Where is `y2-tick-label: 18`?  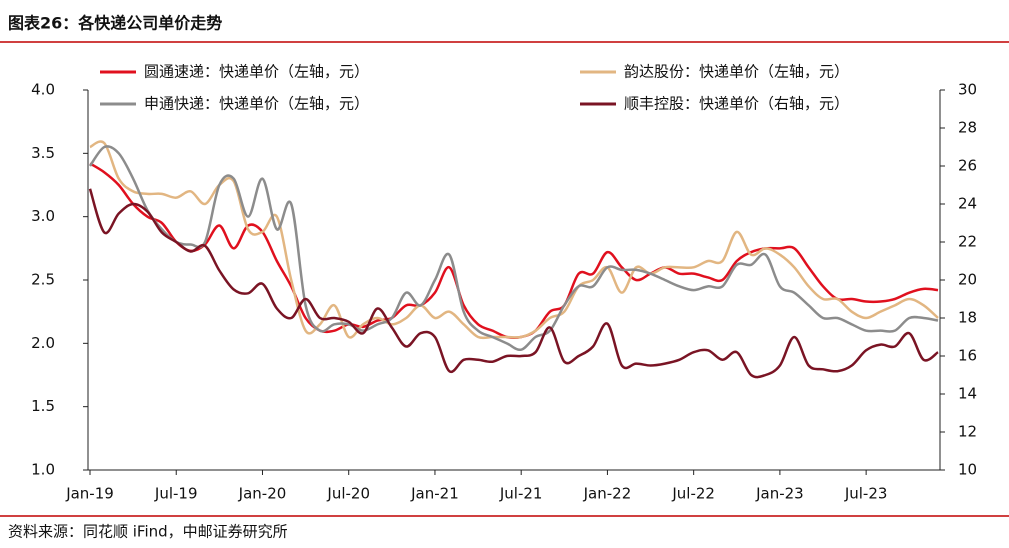 y2-tick-label: 18 is located at coordinates (967, 318).